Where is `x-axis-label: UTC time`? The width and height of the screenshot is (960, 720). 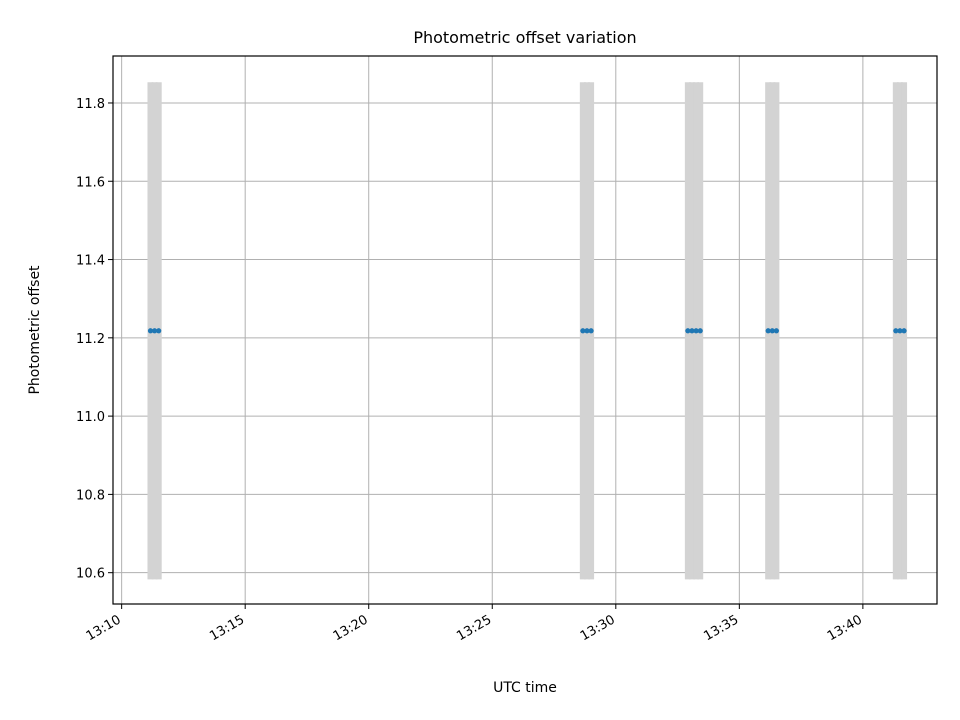 x-axis-label: UTC time is located at coordinates (525, 688).